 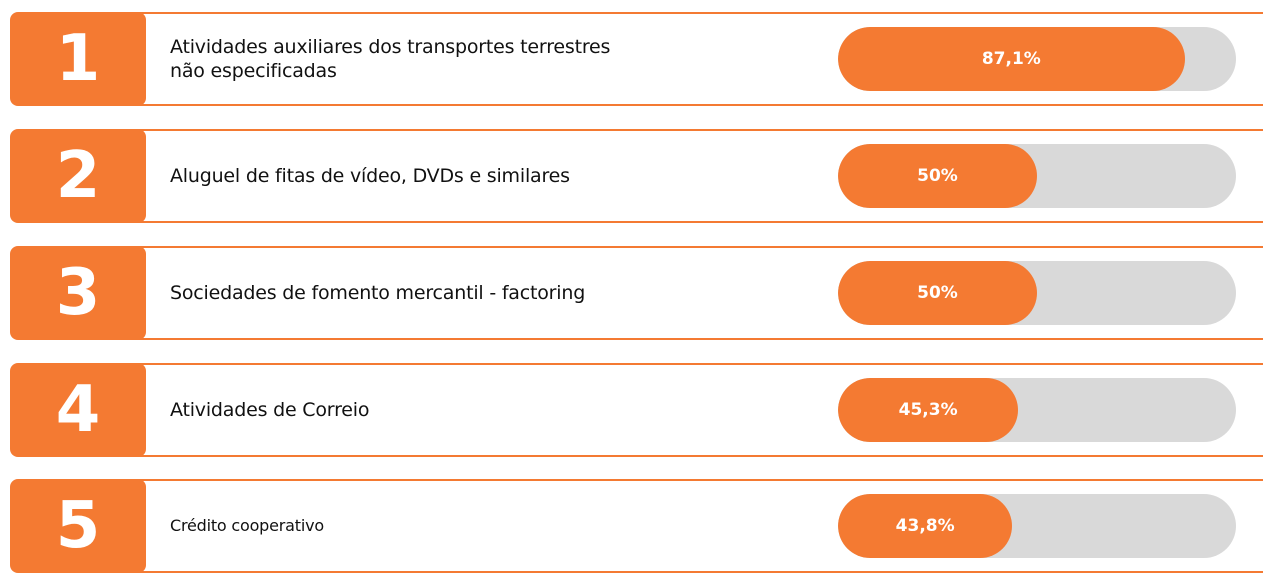 I want to click on rank-number: 5, so click(x=78, y=526).